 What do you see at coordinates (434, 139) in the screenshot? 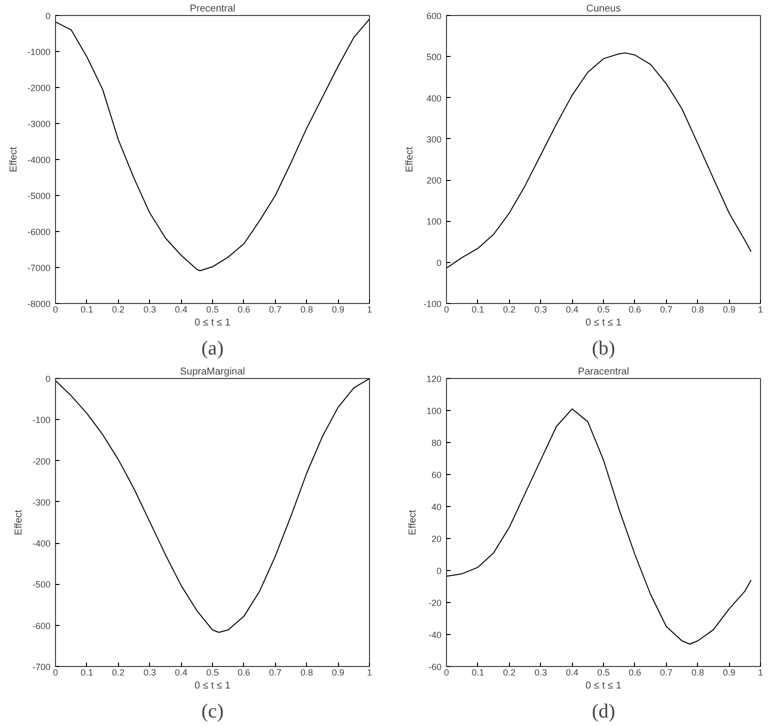
I see `y-tick-label: 300` at bounding box center [434, 139].